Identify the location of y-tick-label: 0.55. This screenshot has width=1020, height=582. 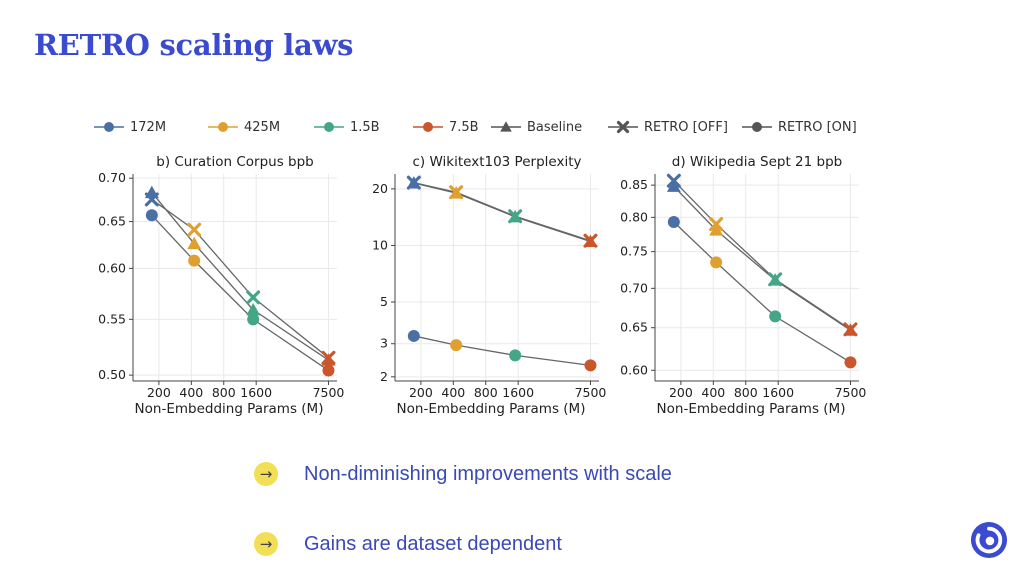
(112, 318).